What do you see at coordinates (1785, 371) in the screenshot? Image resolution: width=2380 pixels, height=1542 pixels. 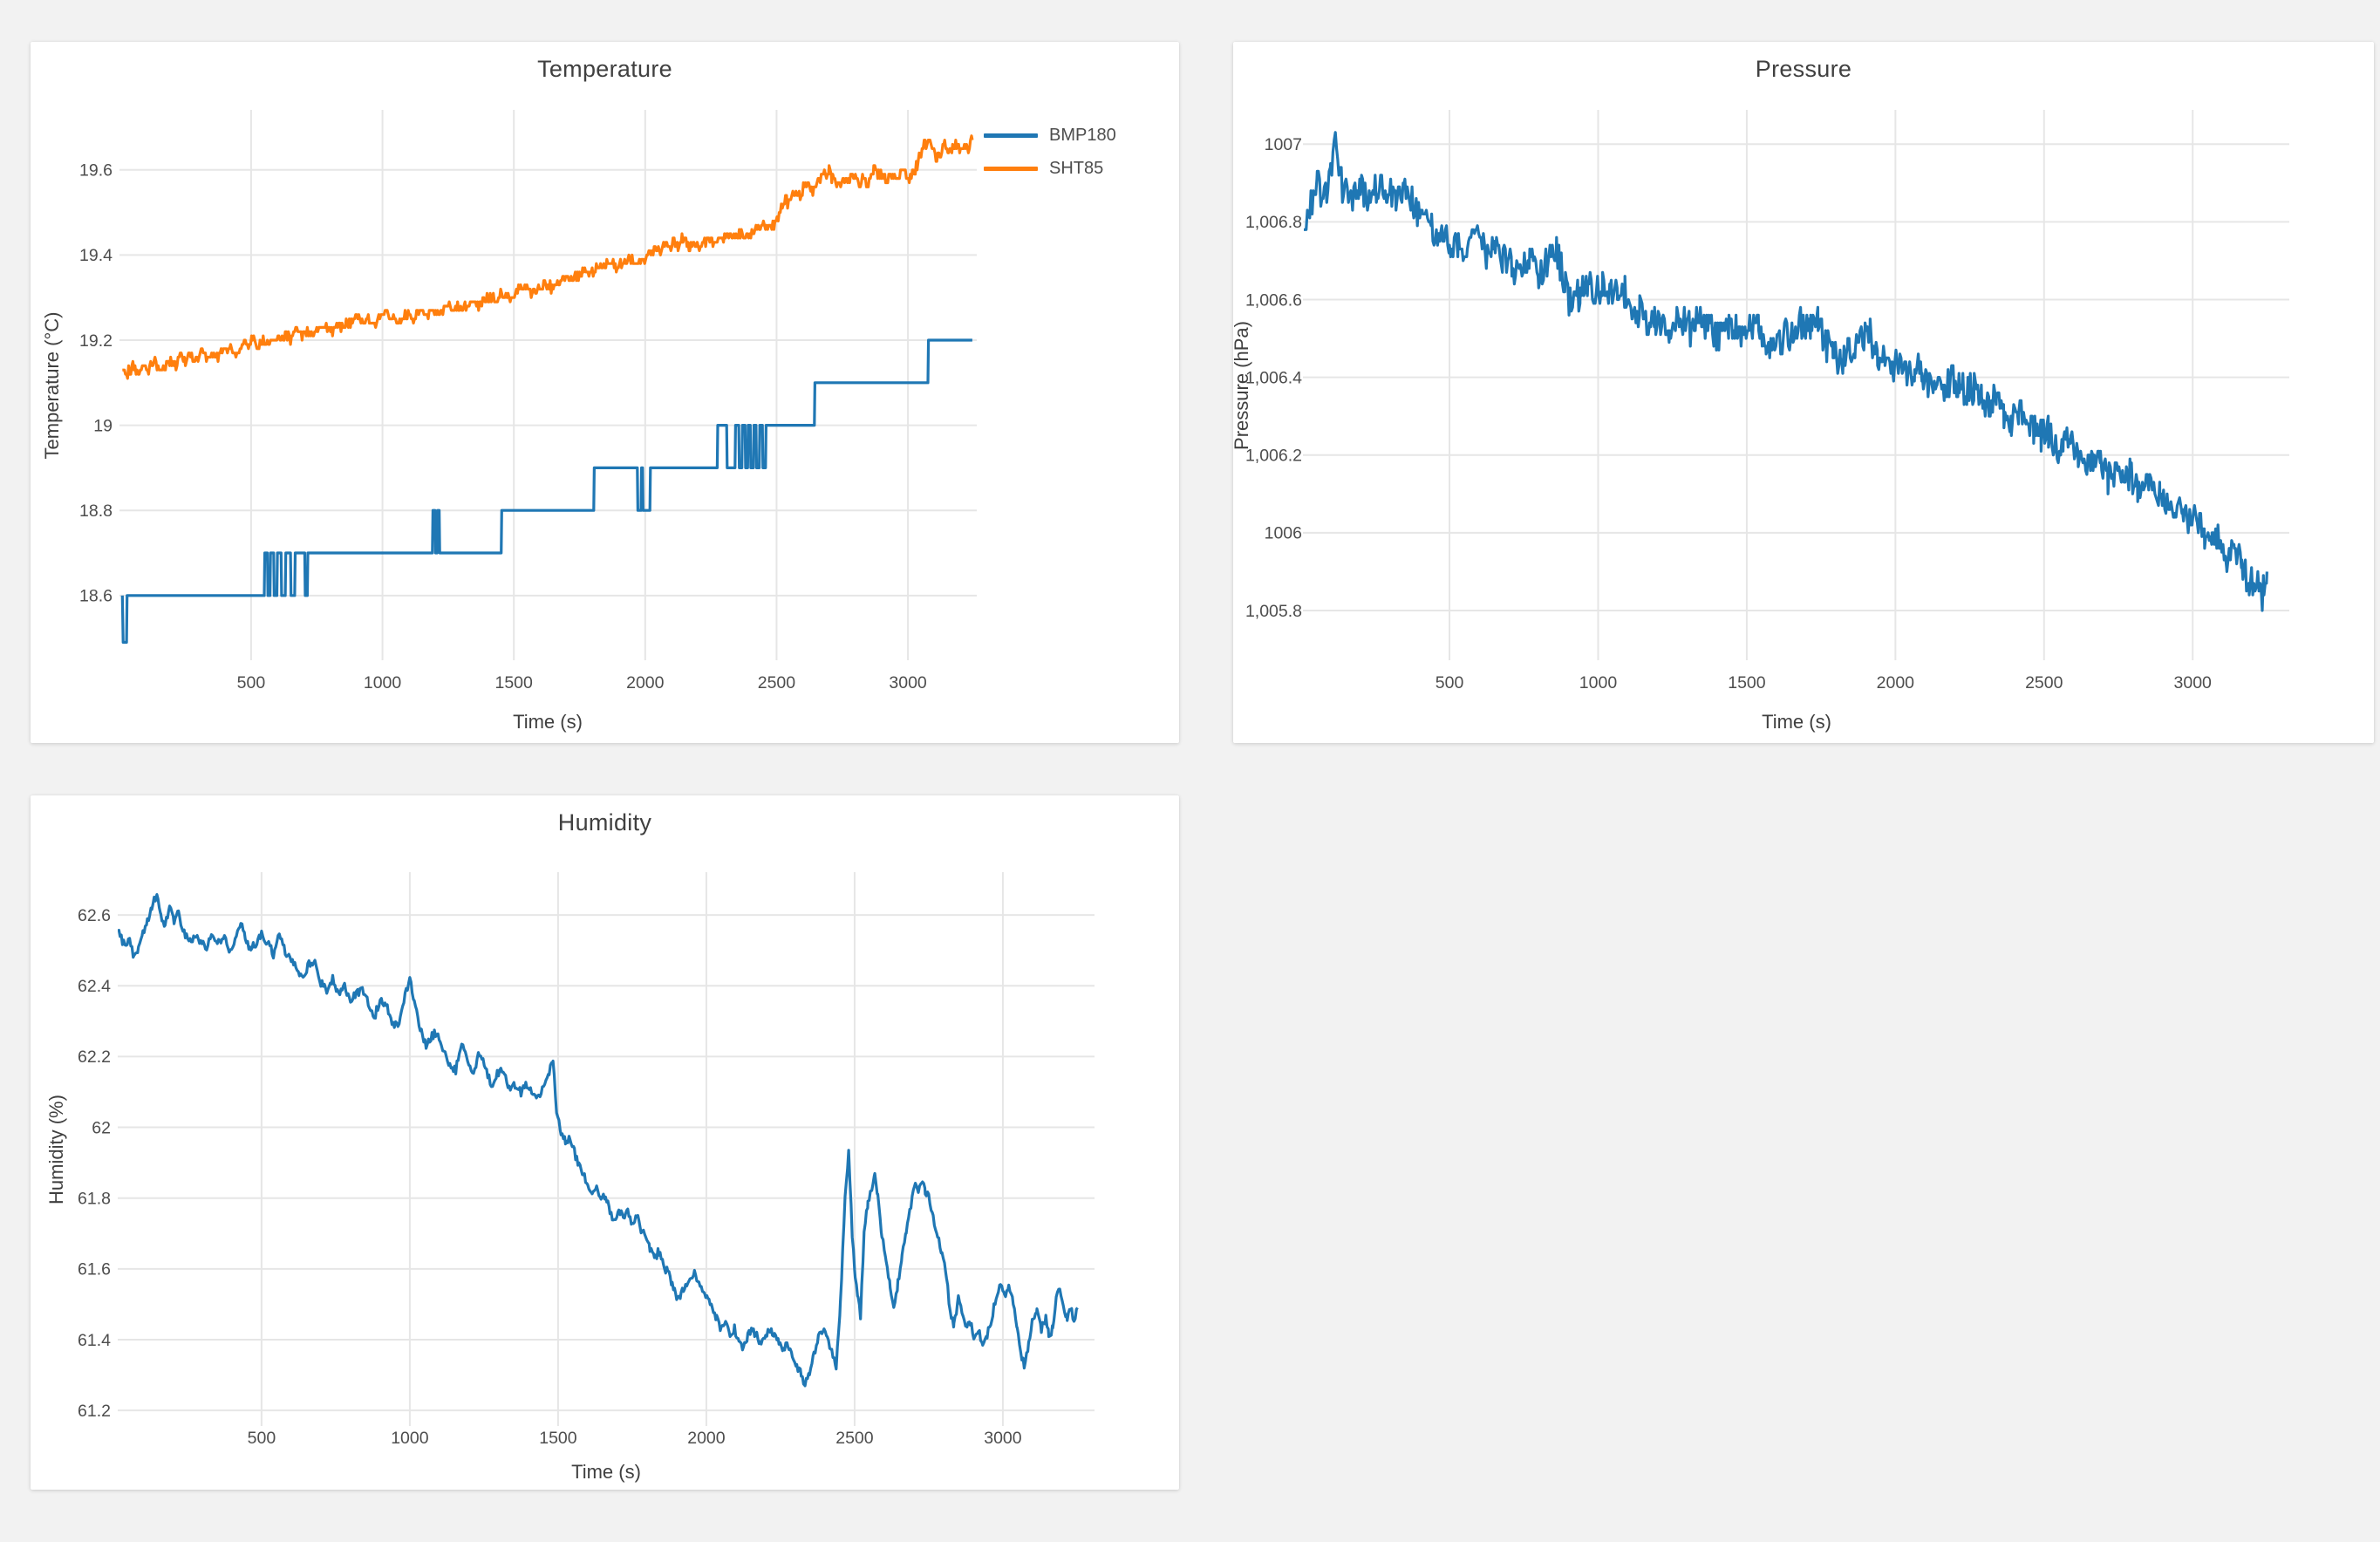 I see `series-line-pressure` at bounding box center [1785, 371].